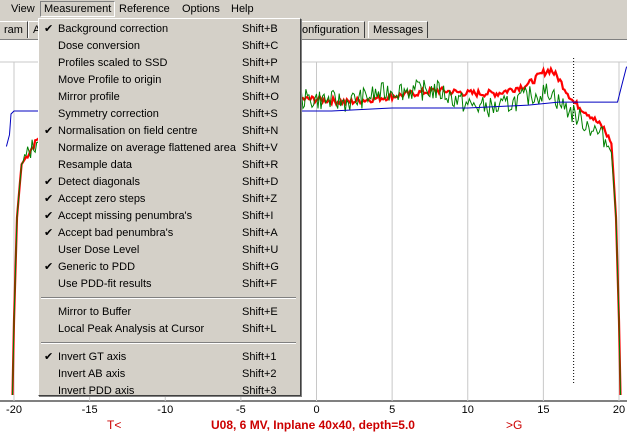 The width and height of the screenshot is (627, 434). Describe the element at coordinates (110, 80) in the screenshot. I see `menu-item-label: Move Profile to origin` at that location.